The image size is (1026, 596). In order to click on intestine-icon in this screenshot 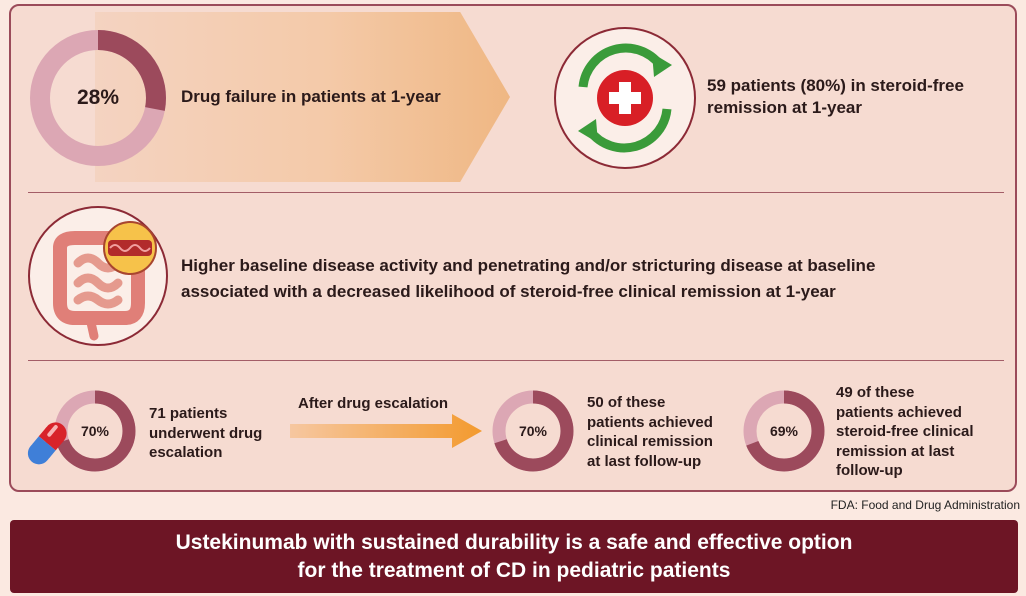, I will do `click(105, 281)`.